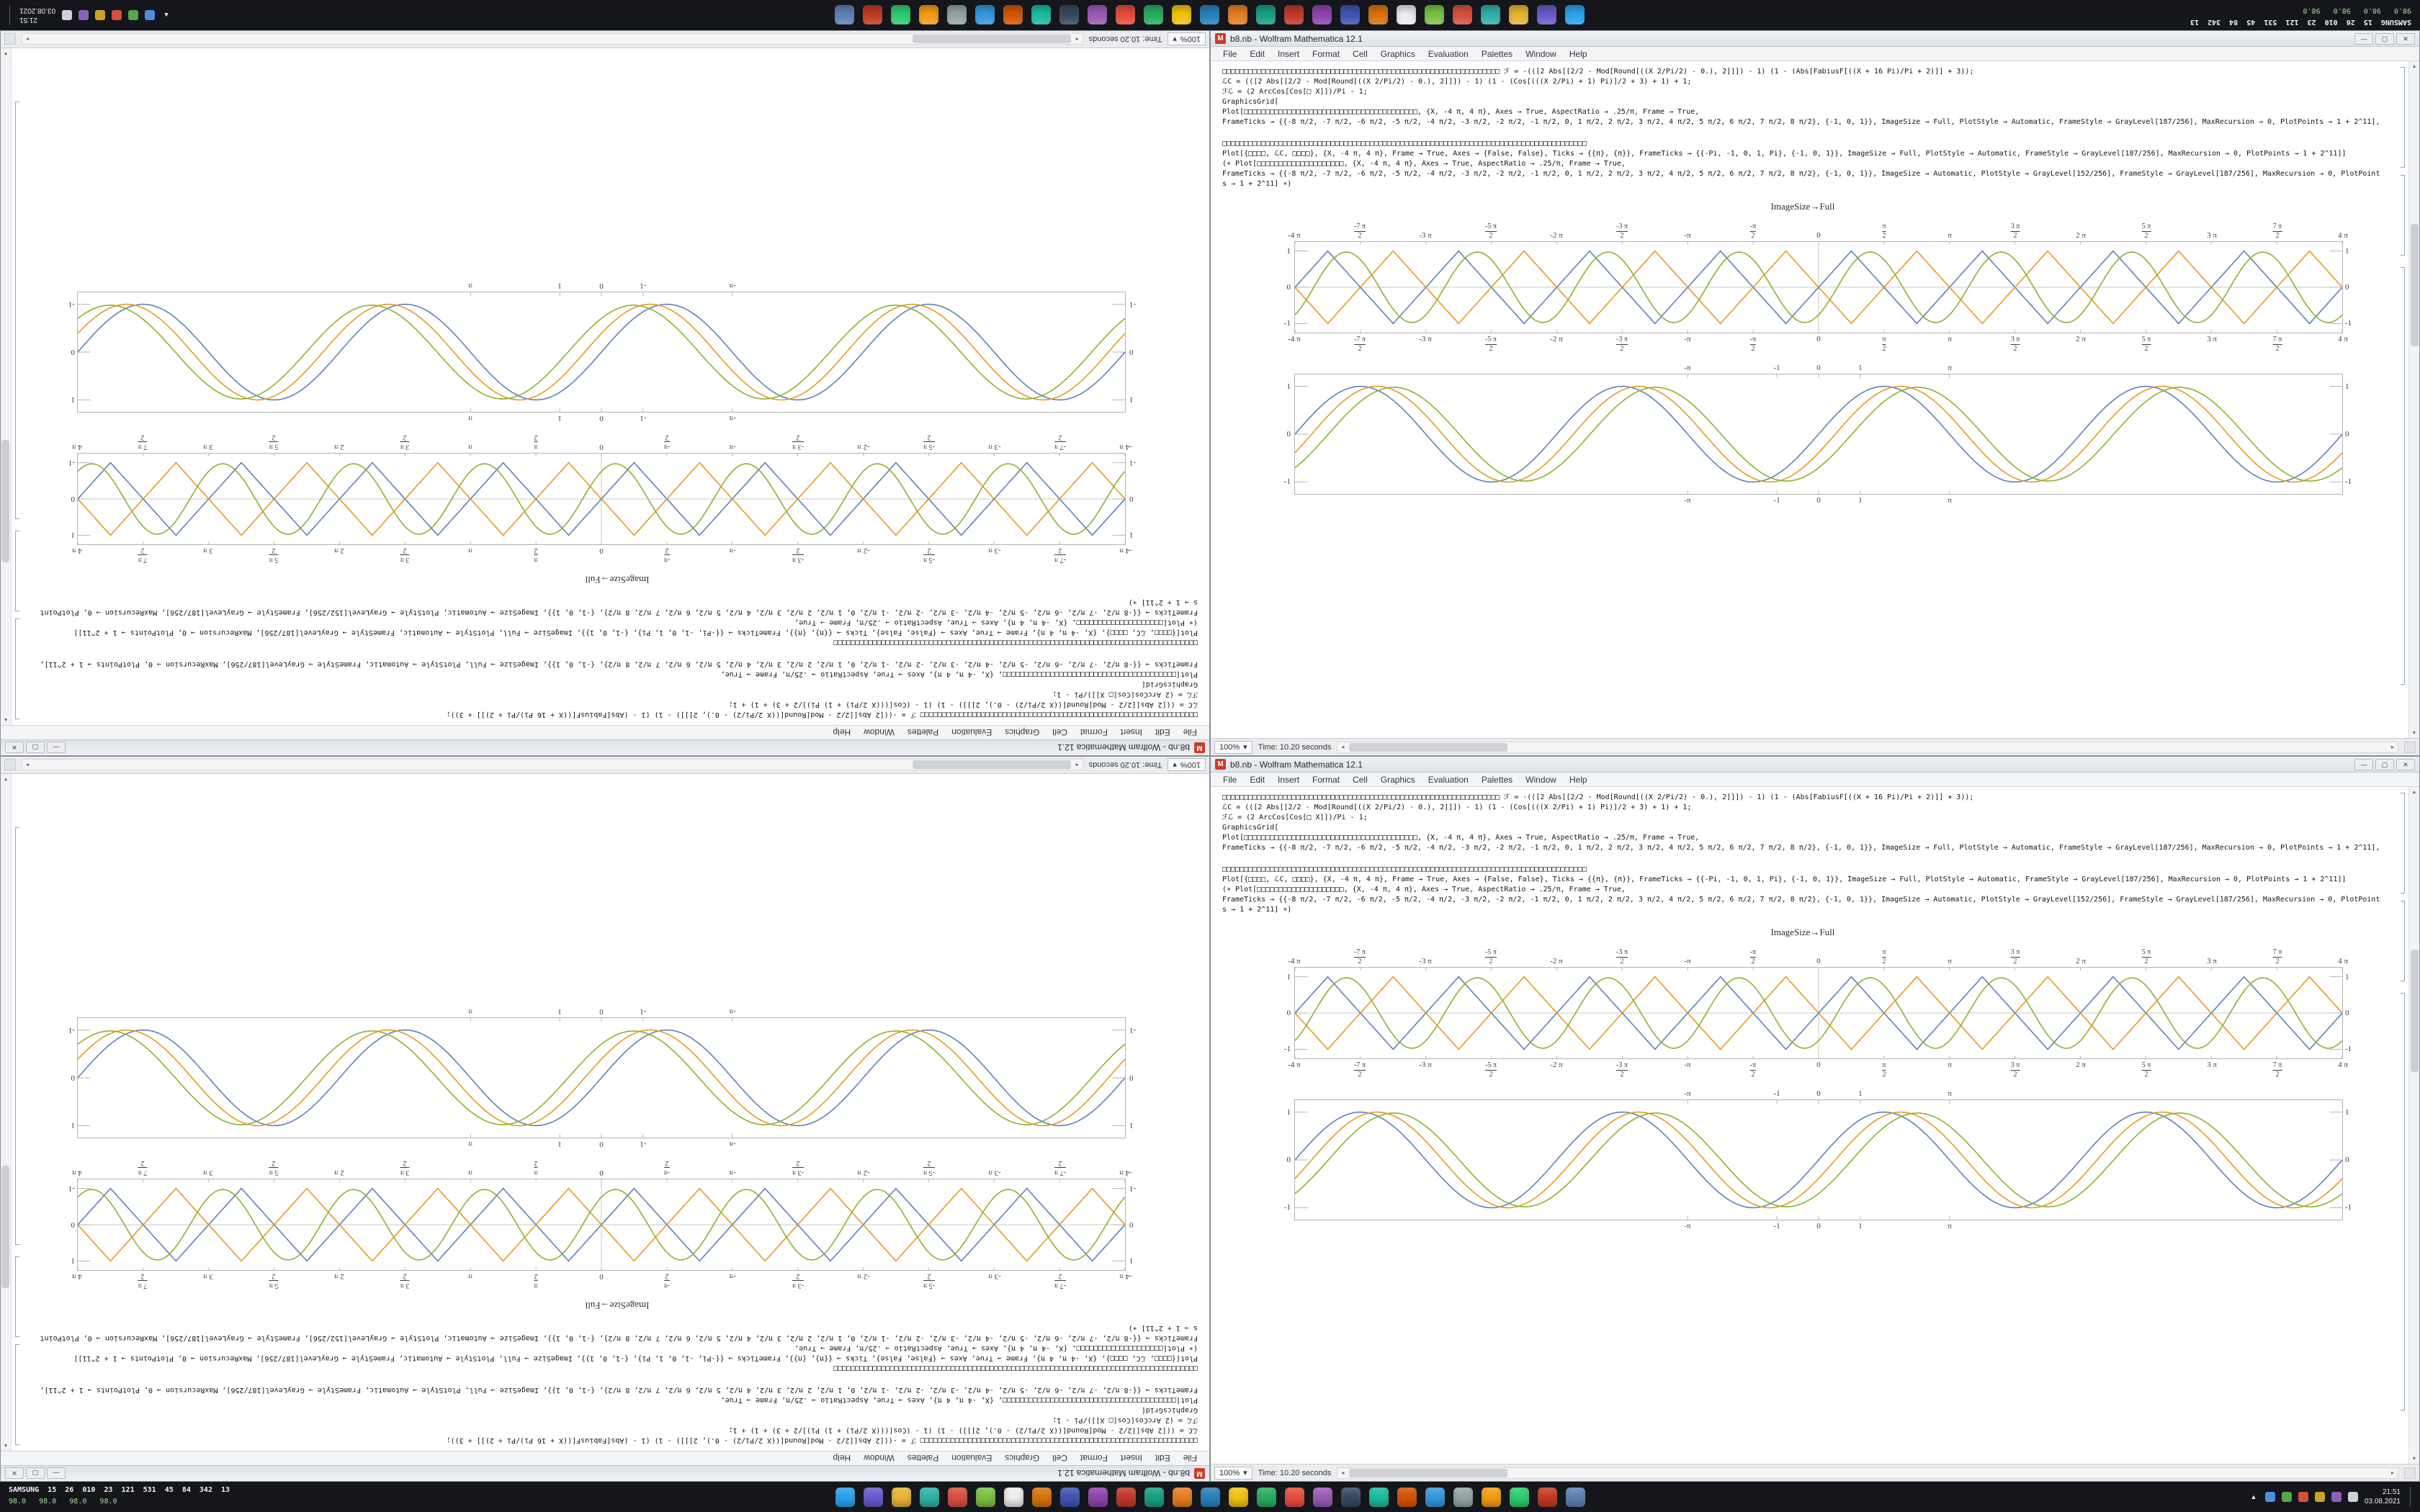 This screenshot has height=1512, width=2420. I want to click on horizontal-scrollbar: ◂ ▸, so click(1868, 747).